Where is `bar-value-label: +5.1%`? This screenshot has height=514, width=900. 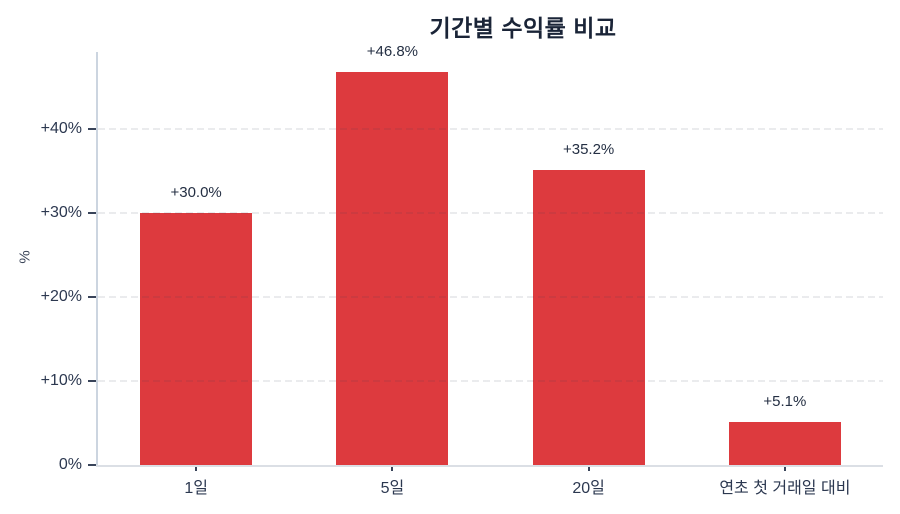
bar-value-label: +5.1% is located at coordinates (785, 402).